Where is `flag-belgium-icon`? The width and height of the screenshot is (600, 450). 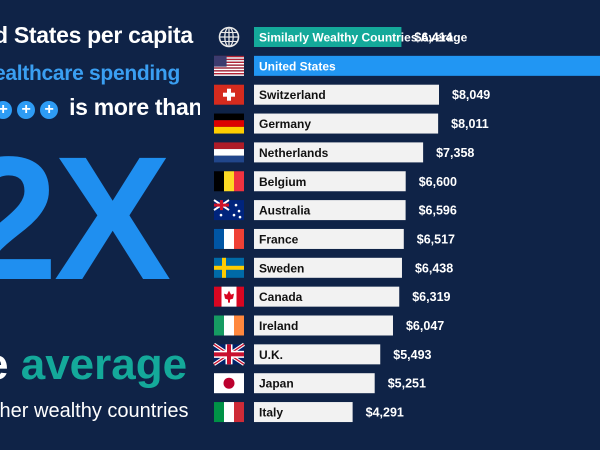 flag-belgium-icon is located at coordinates (229, 181).